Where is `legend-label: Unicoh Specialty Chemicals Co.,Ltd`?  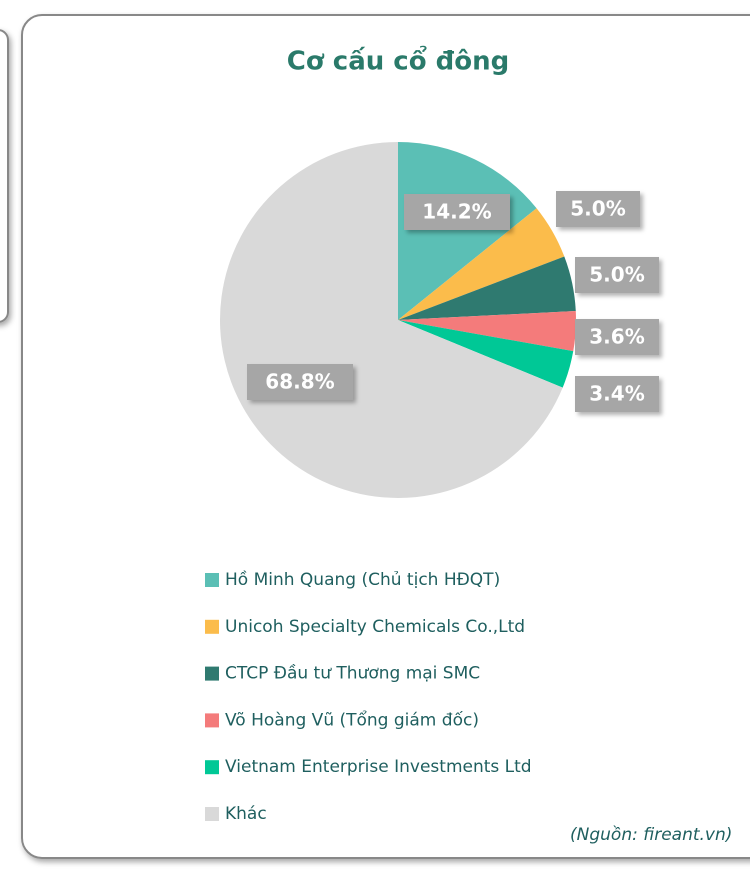 legend-label: Unicoh Specialty Chemicals Co.,Ltd is located at coordinates (375, 627).